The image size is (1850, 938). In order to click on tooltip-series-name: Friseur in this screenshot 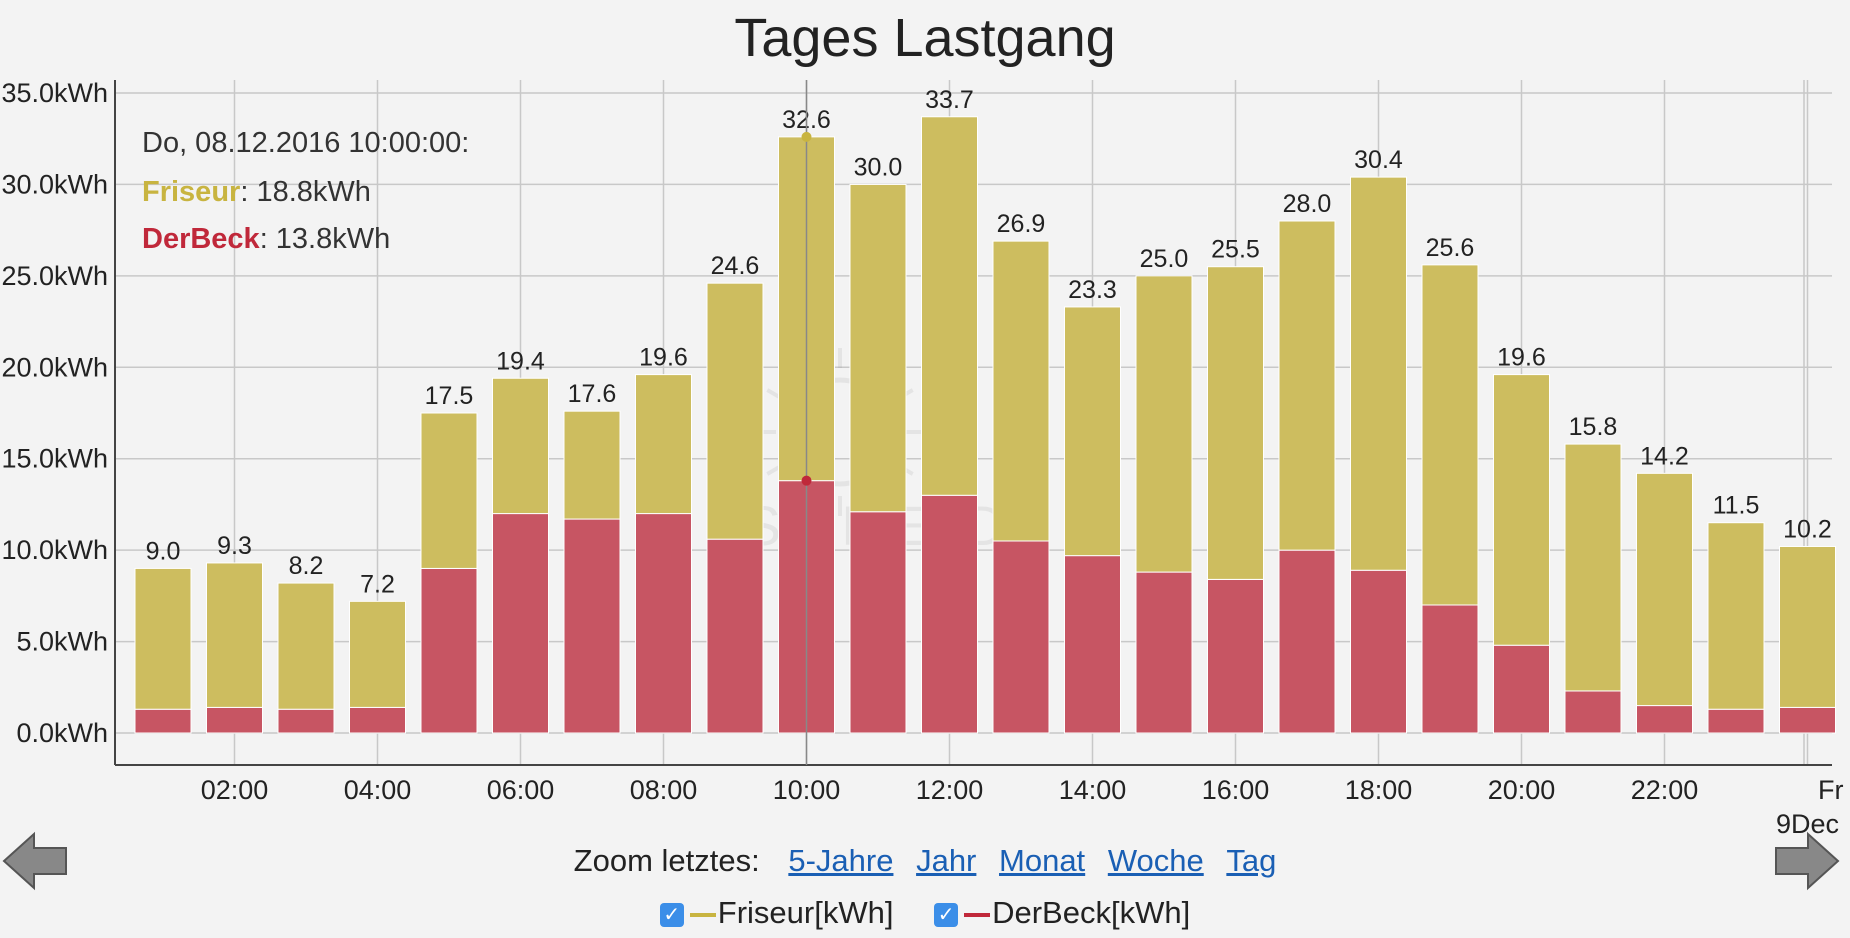, I will do `click(191, 192)`.